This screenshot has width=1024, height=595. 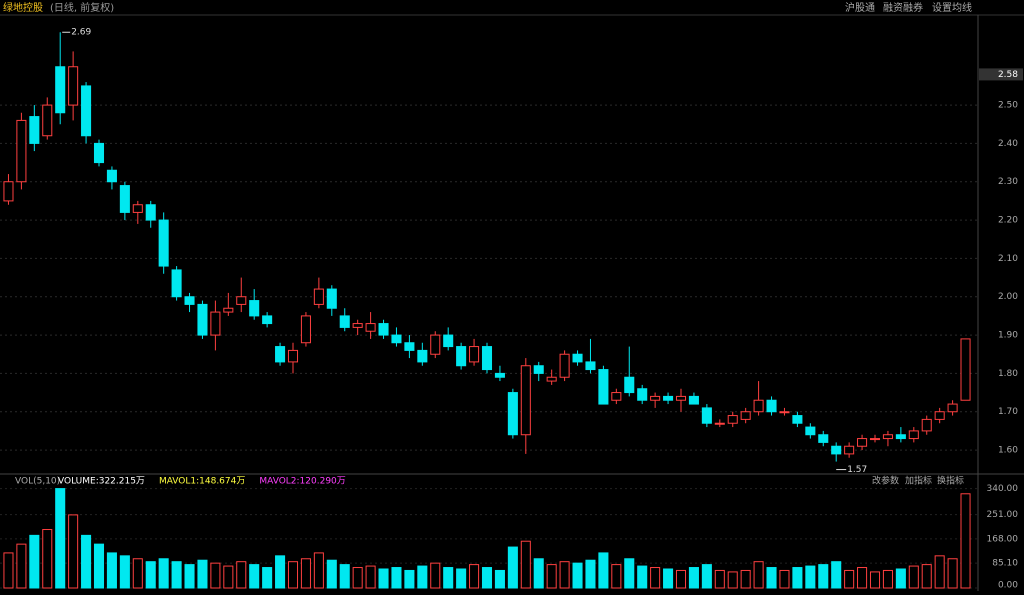 I want to click on y-tick-label: 2.00, so click(x=1008, y=297).